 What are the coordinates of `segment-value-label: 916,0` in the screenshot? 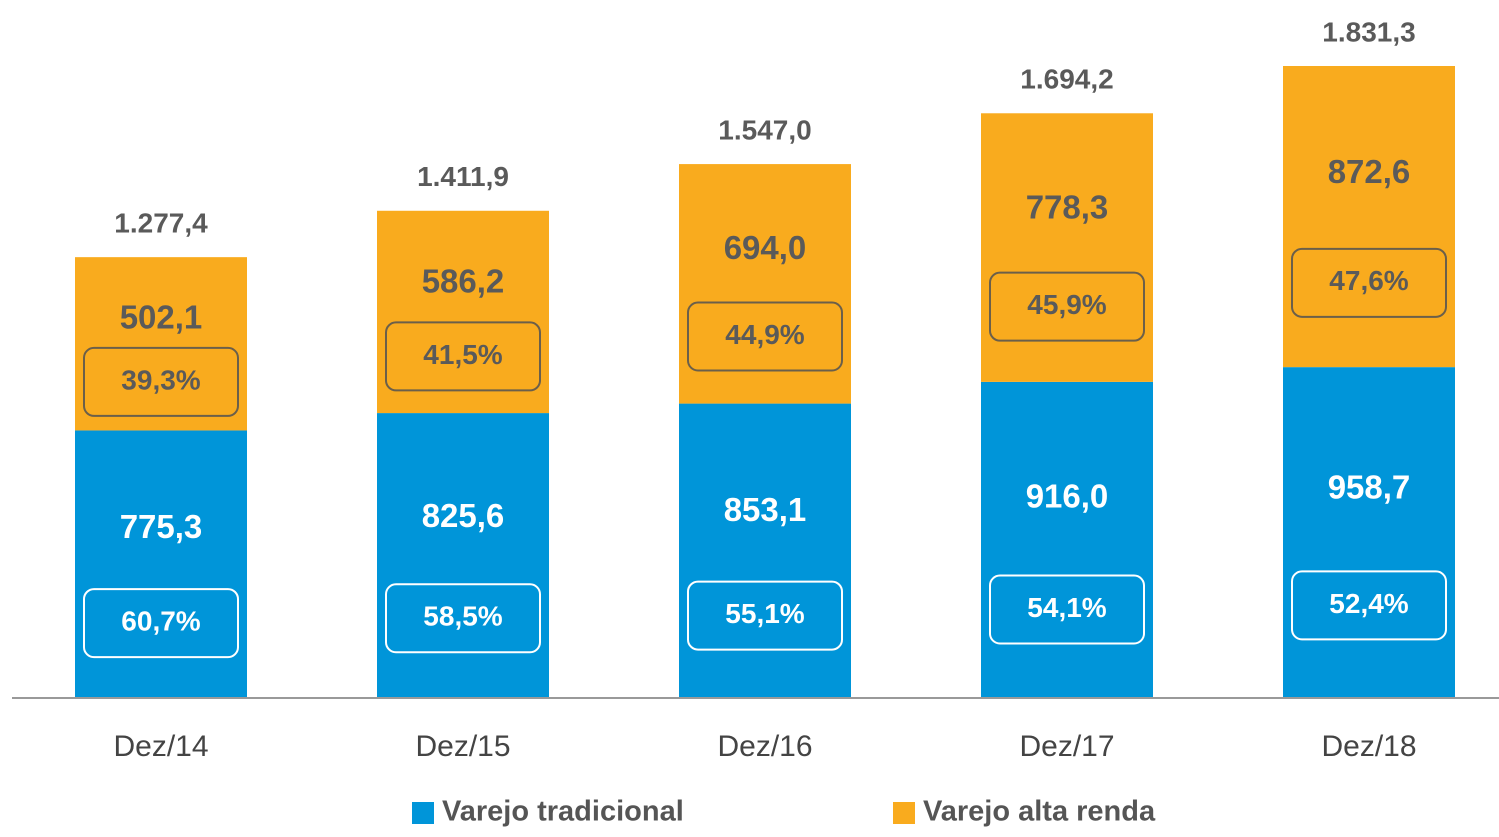 It's located at (1067, 496).